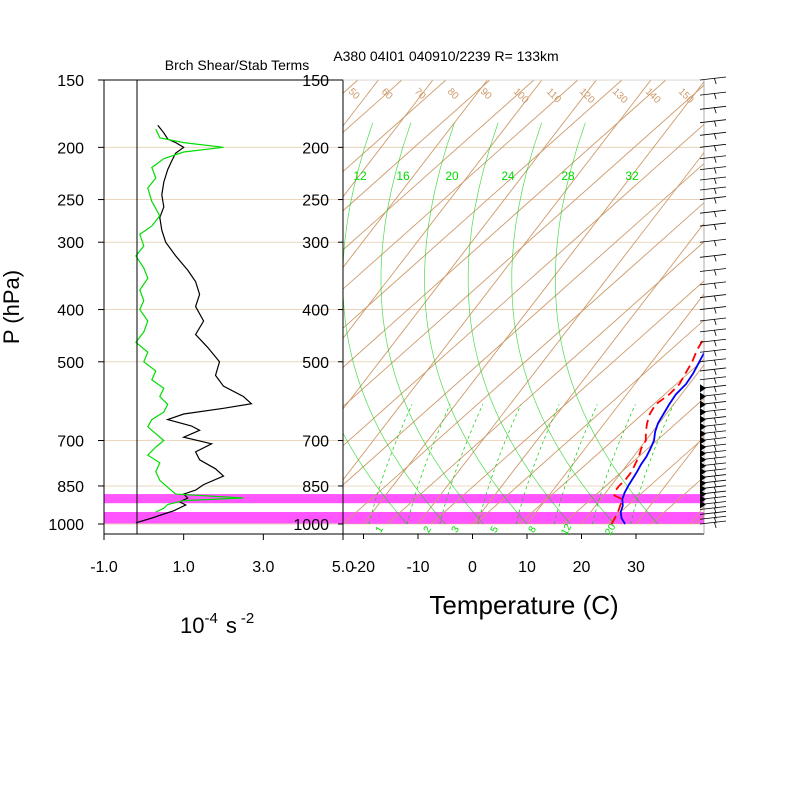  I want to click on x-tick-label: 10, so click(527, 567).